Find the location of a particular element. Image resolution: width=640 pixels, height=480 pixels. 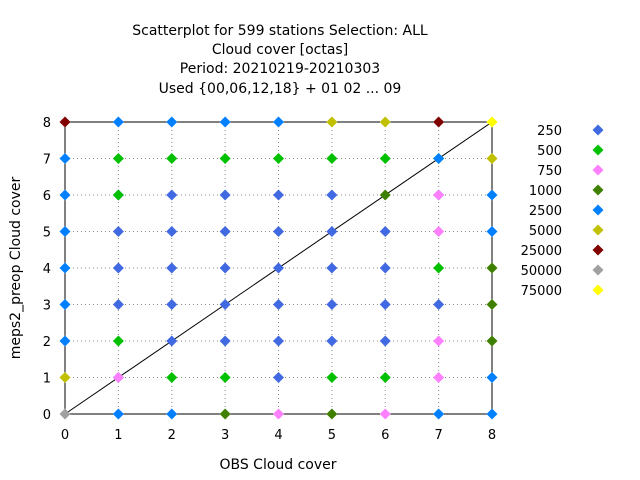

legend-label-25000: 25000 is located at coordinates (541, 251).